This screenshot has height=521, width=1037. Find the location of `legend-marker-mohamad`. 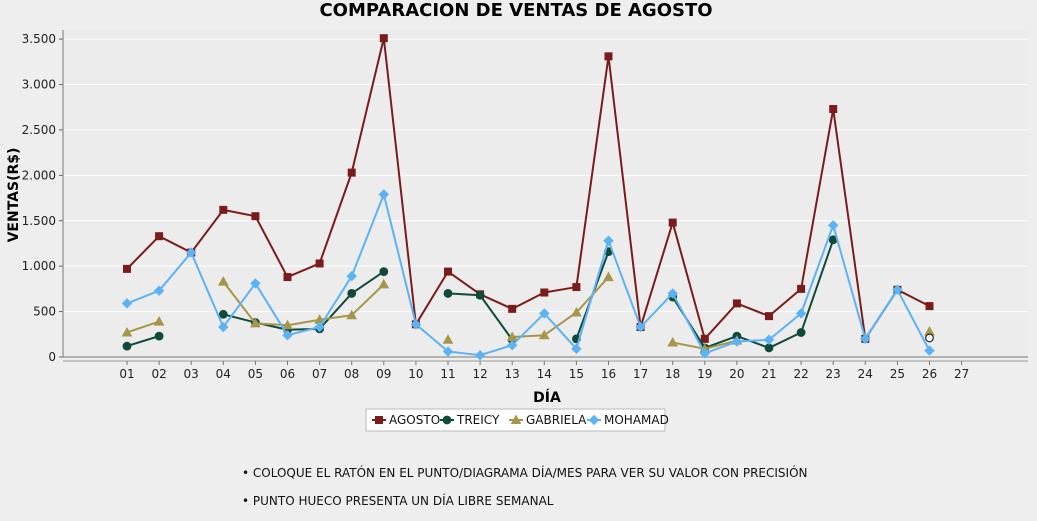

legend-marker-mohamad is located at coordinates (594, 420).